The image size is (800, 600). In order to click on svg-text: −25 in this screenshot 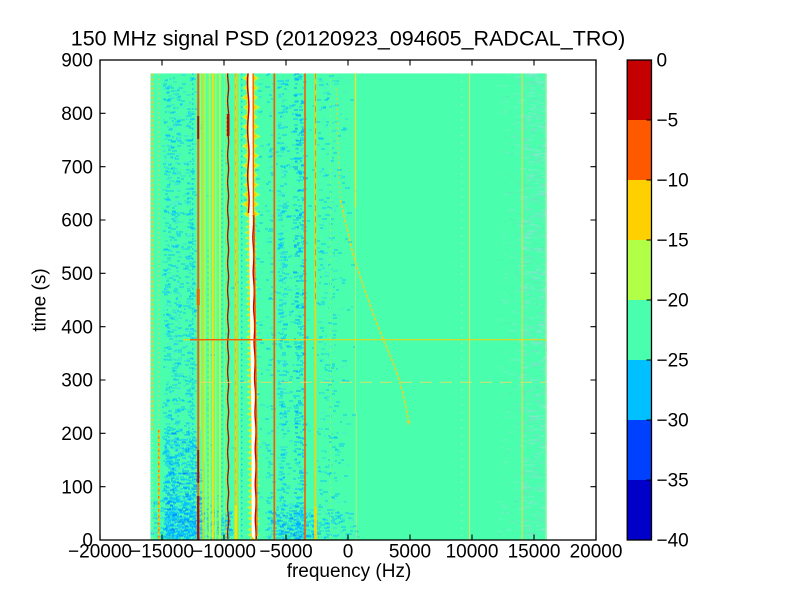, I will do `click(673, 361)`.